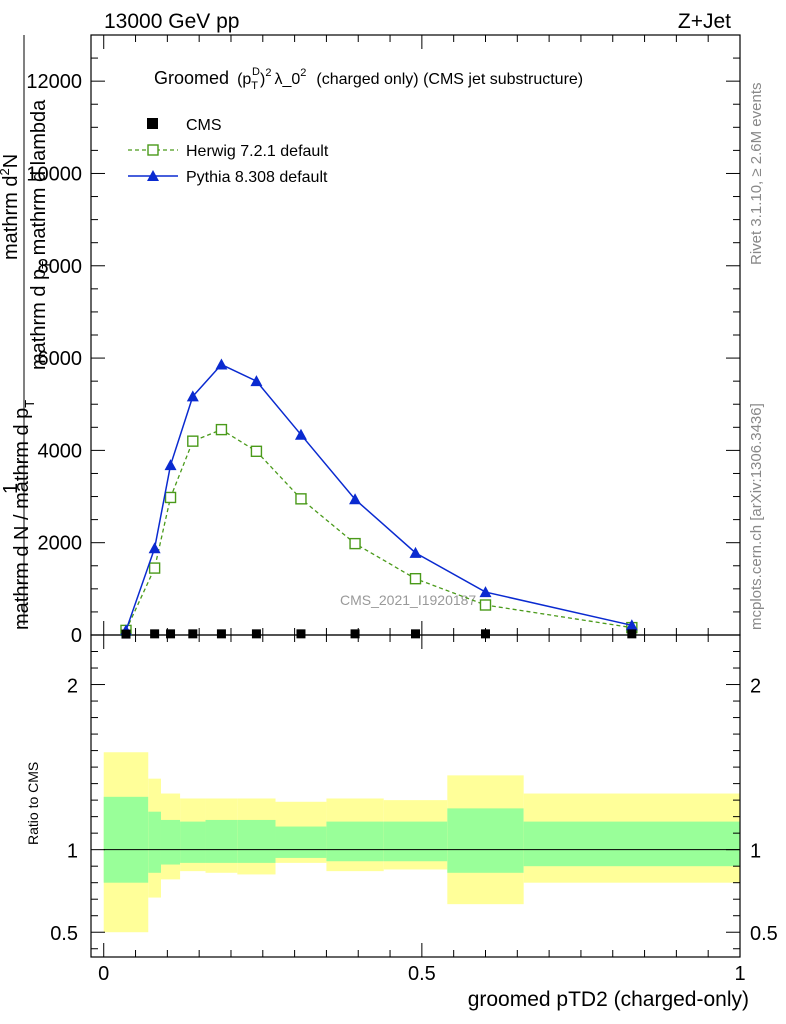  What do you see at coordinates (244, 79) in the screenshot?
I see `title-paren-open: (p` at bounding box center [244, 79].